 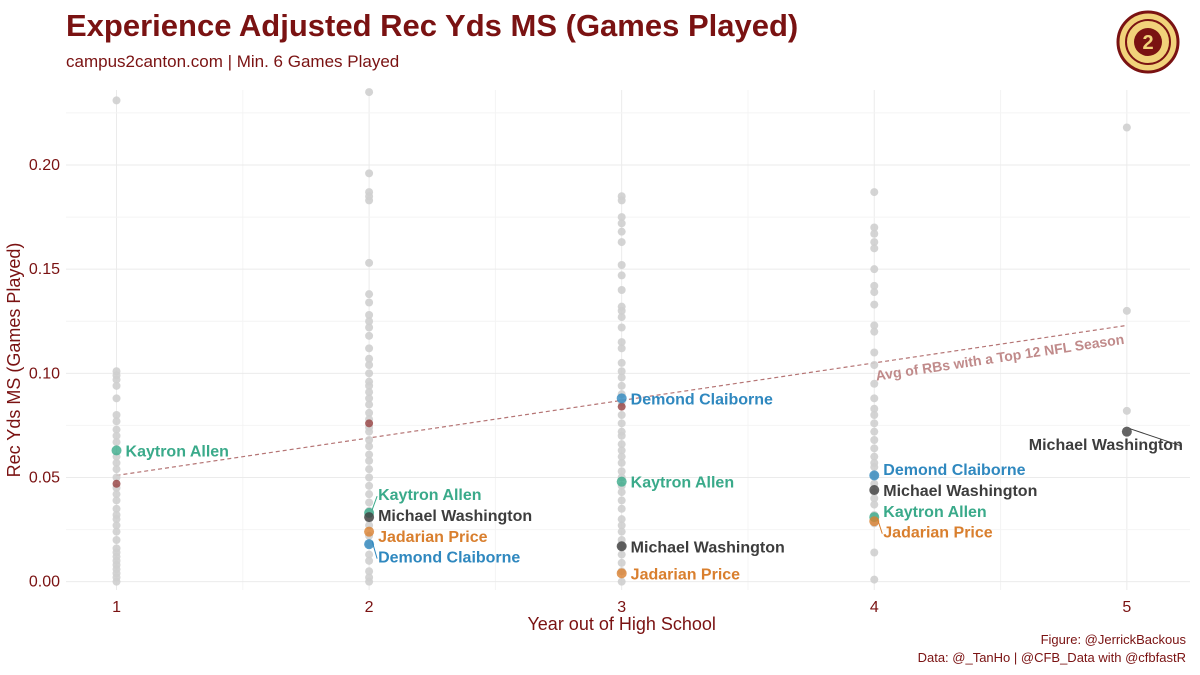 I want to click on y-tick-label: 0.10, so click(x=44, y=373).